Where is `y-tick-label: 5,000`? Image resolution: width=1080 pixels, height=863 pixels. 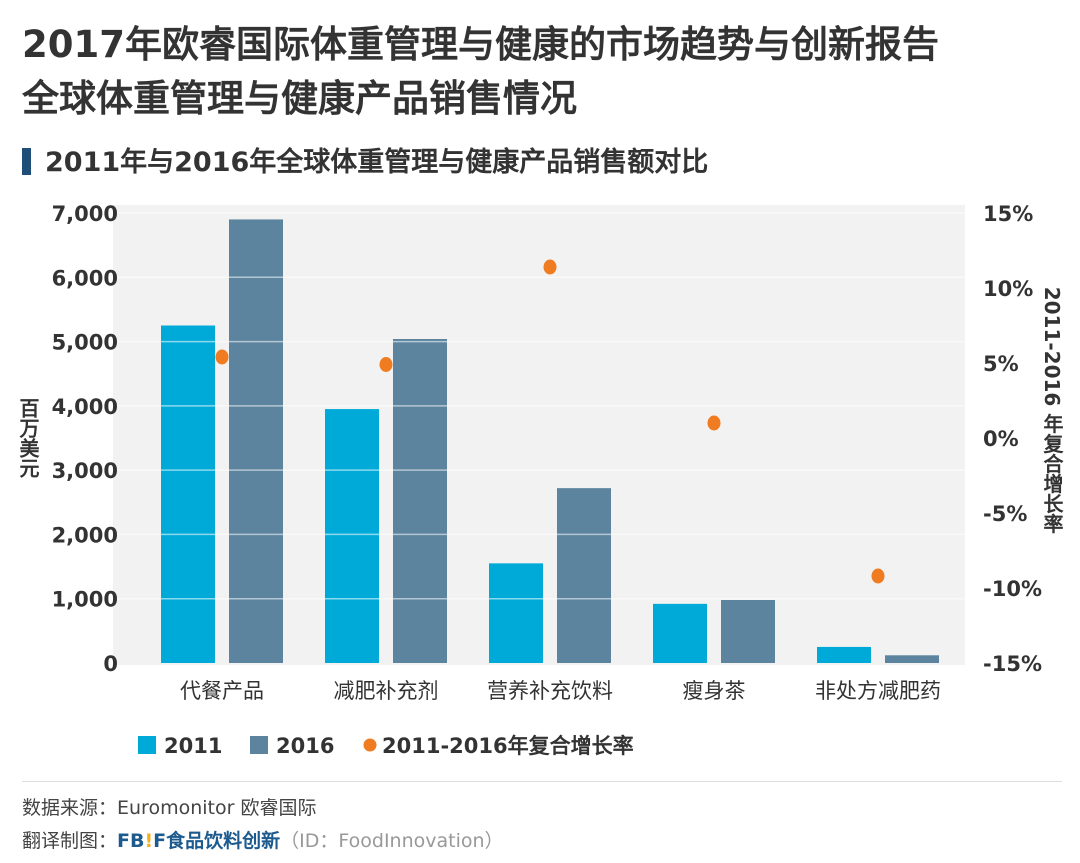
y-tick-label: 5,000 is located at coordinates (85, 343).